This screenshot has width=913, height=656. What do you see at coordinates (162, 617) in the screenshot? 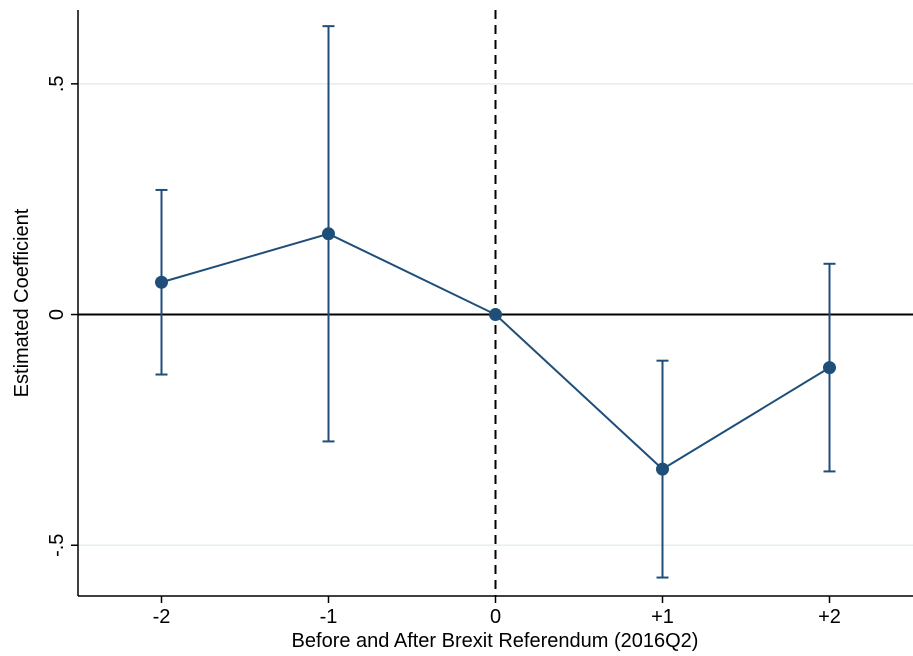
I see `x-tick-label: -2` at bounding box center [162, 617].